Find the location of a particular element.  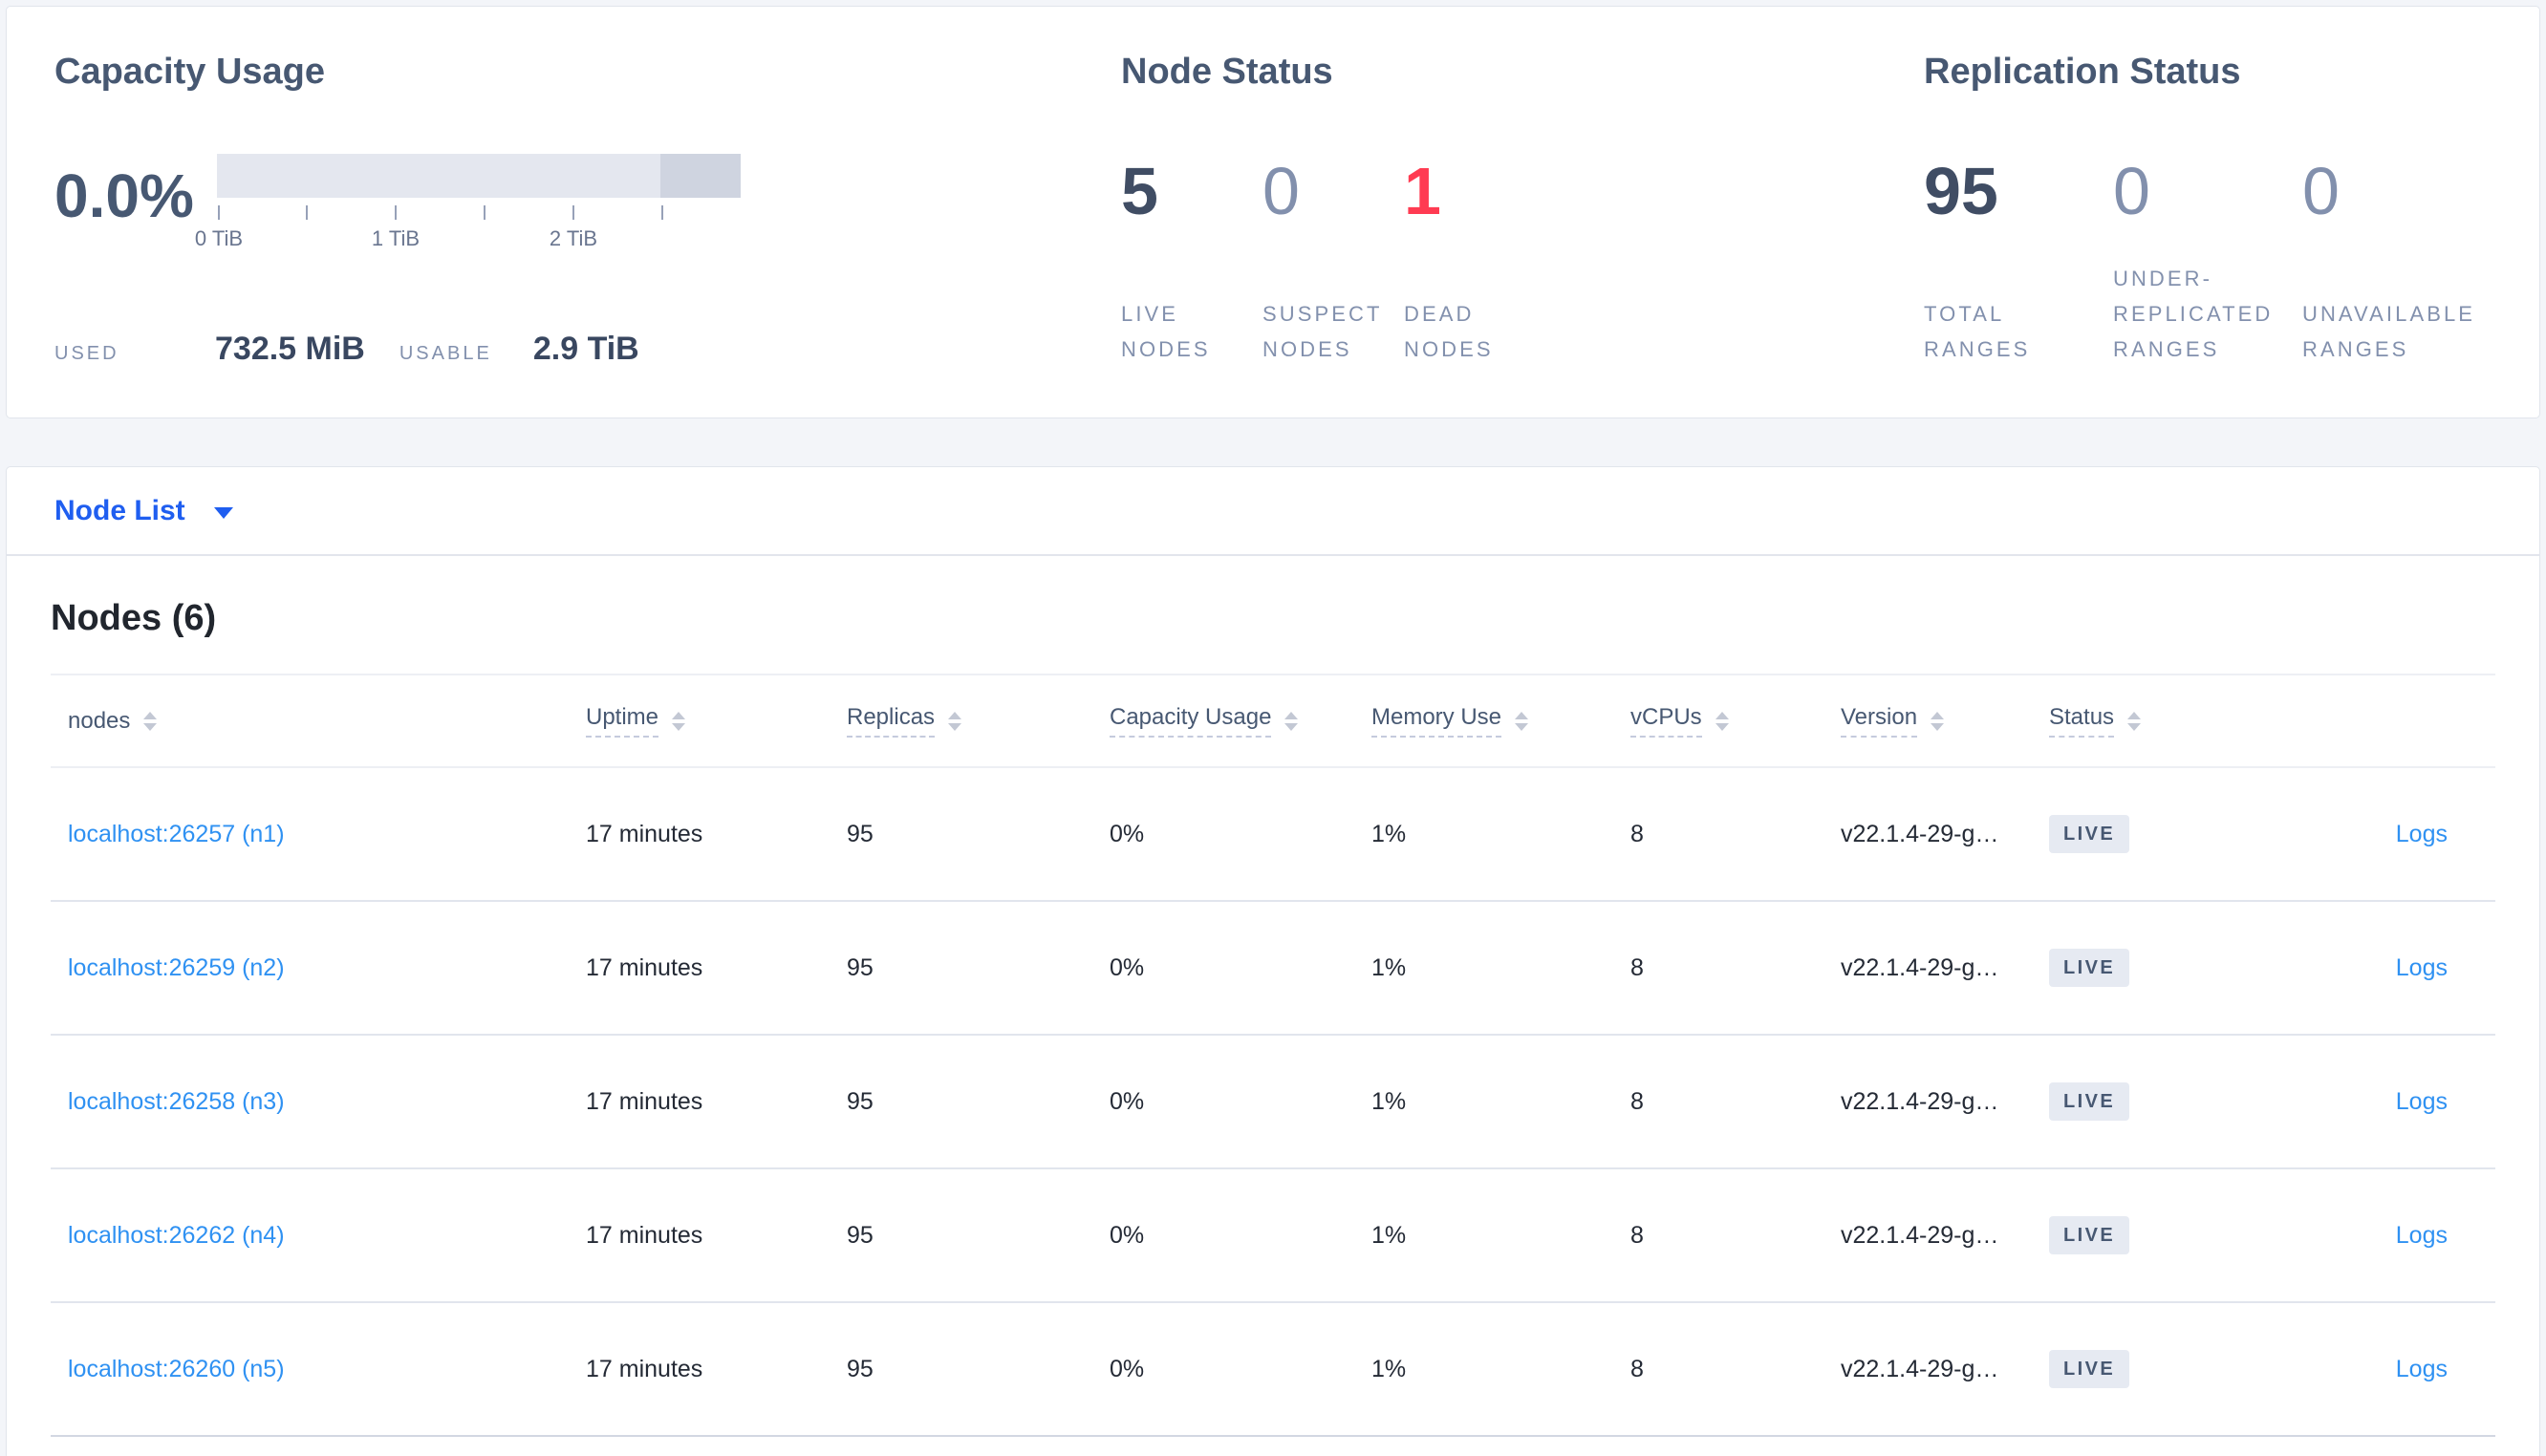

node-list-dropdown: Node List is located at coordinates (143, 511).